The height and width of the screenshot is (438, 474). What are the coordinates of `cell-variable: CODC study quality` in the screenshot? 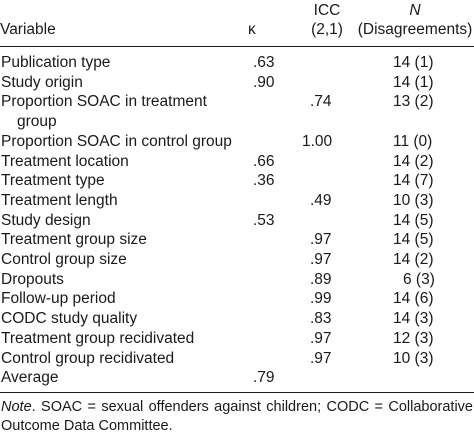 It's located at (124, 319).